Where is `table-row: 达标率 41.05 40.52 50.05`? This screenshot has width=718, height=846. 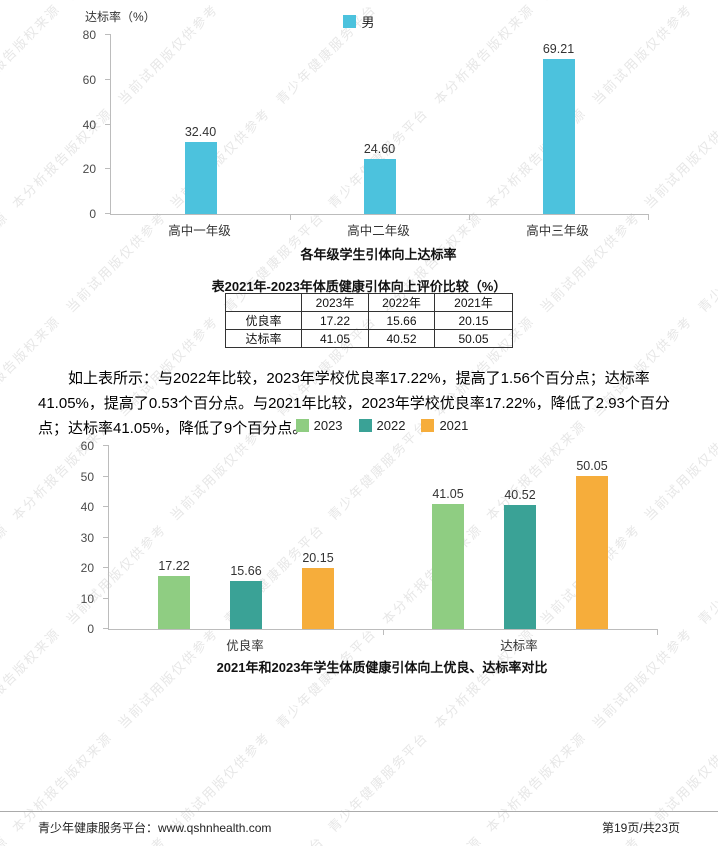
table-row: 达标率 41.05 40.52 50.05 is located at coordinates (369, 338).